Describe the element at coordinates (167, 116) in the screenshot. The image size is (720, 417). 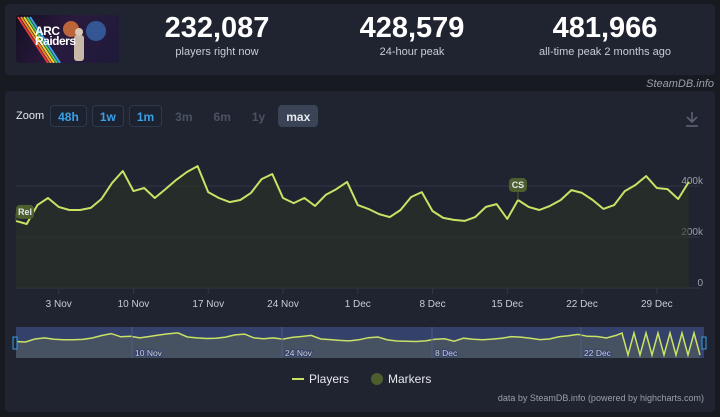
I see `zoom-selector: Zoom 48h 1w 1m 3m 6m 1y max` at that location.